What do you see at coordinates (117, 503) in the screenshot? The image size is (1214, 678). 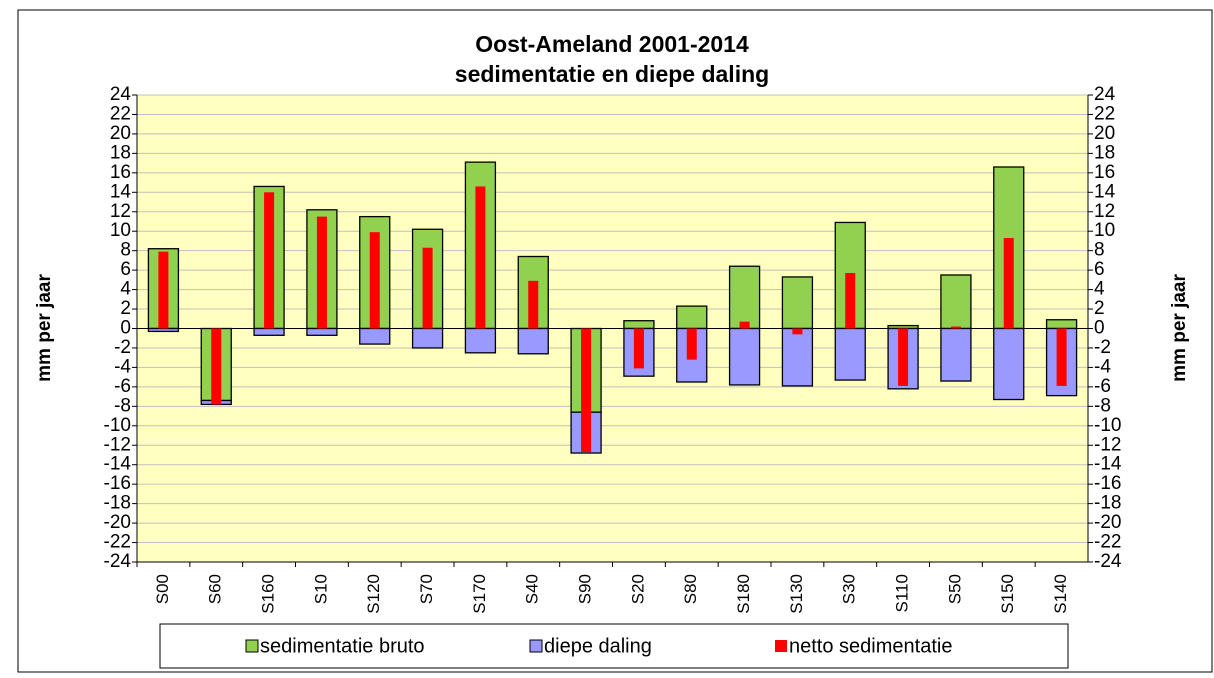 I see `y-tick-label: -18` at bounding box center [117, 503].